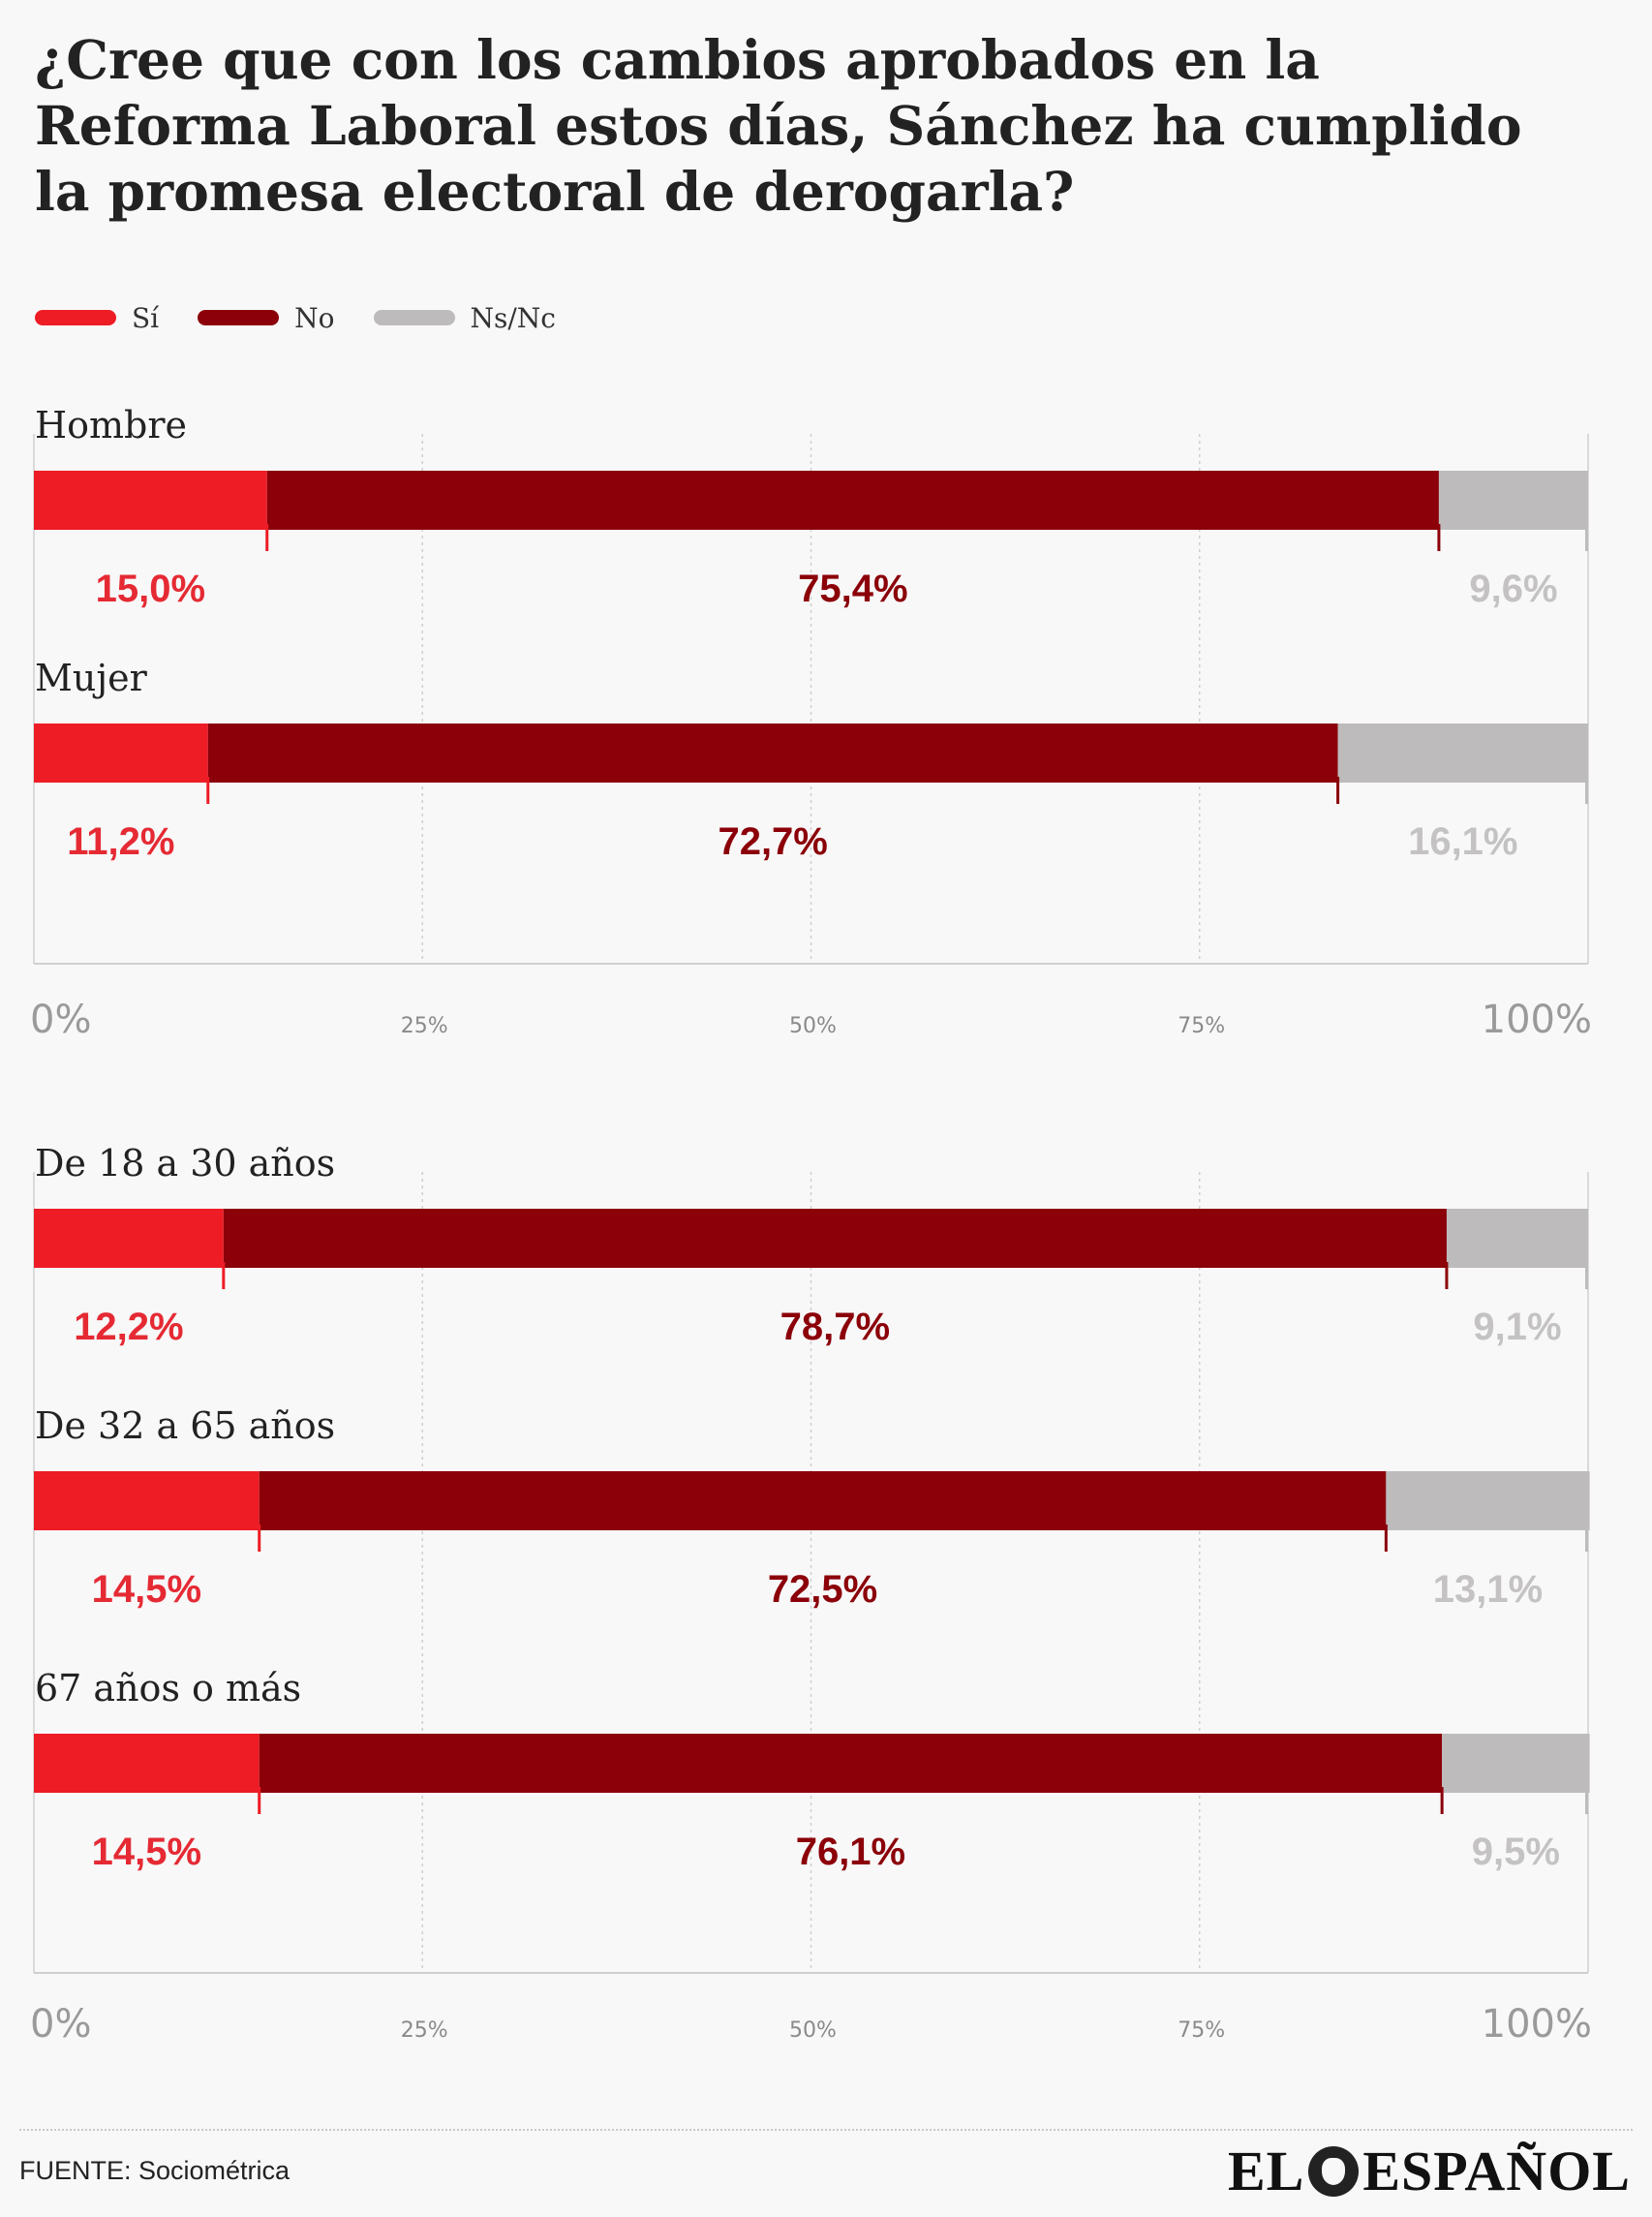 The width and height of the screenshot is (1652, 2217). I want to click on value-label-ns-nc: 9,5%, so click(1516, 1852).